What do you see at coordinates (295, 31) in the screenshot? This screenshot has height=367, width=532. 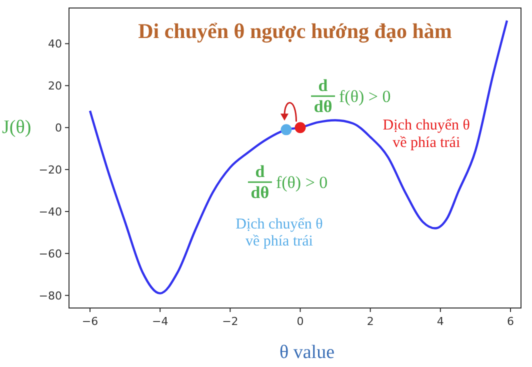 I see `text: Di chuyển θ ngược hướng đạo hàm` at bounding box center [295, 31].